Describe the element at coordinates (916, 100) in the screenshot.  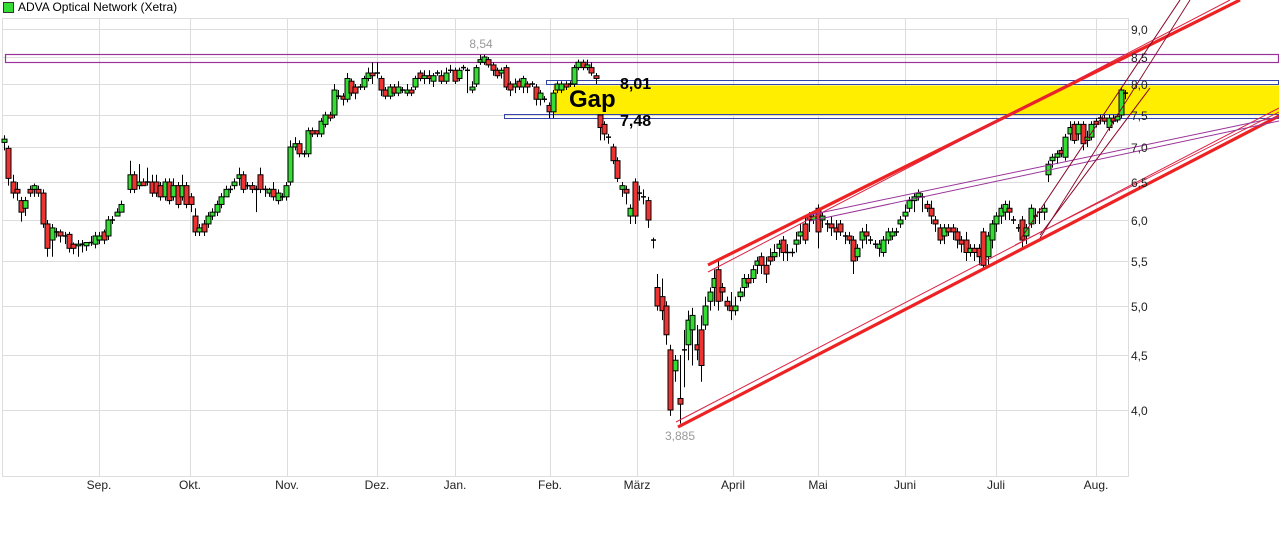
I see `gap-fill` at that location.